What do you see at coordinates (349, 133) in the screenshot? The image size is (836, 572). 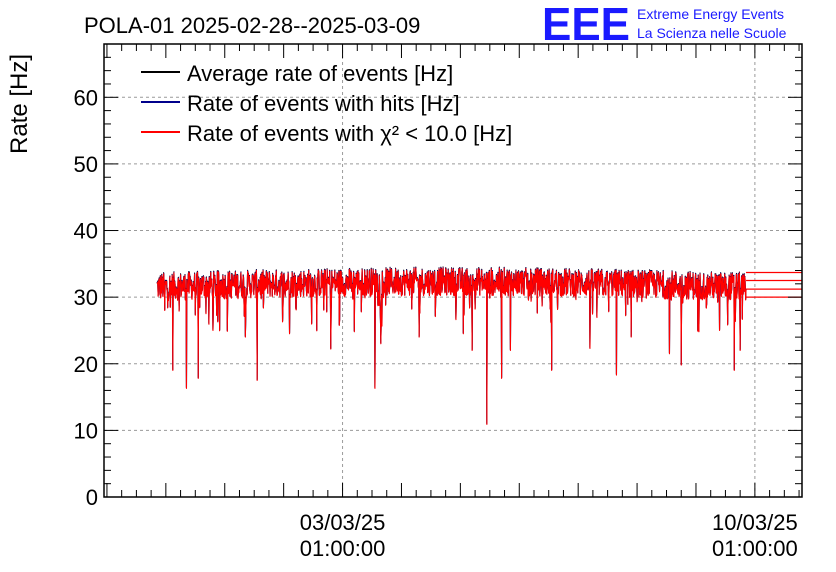 I see `legend-label-2: Rate of events with χ² < 10.0 [Hz]` at bounding box center [349, 133].